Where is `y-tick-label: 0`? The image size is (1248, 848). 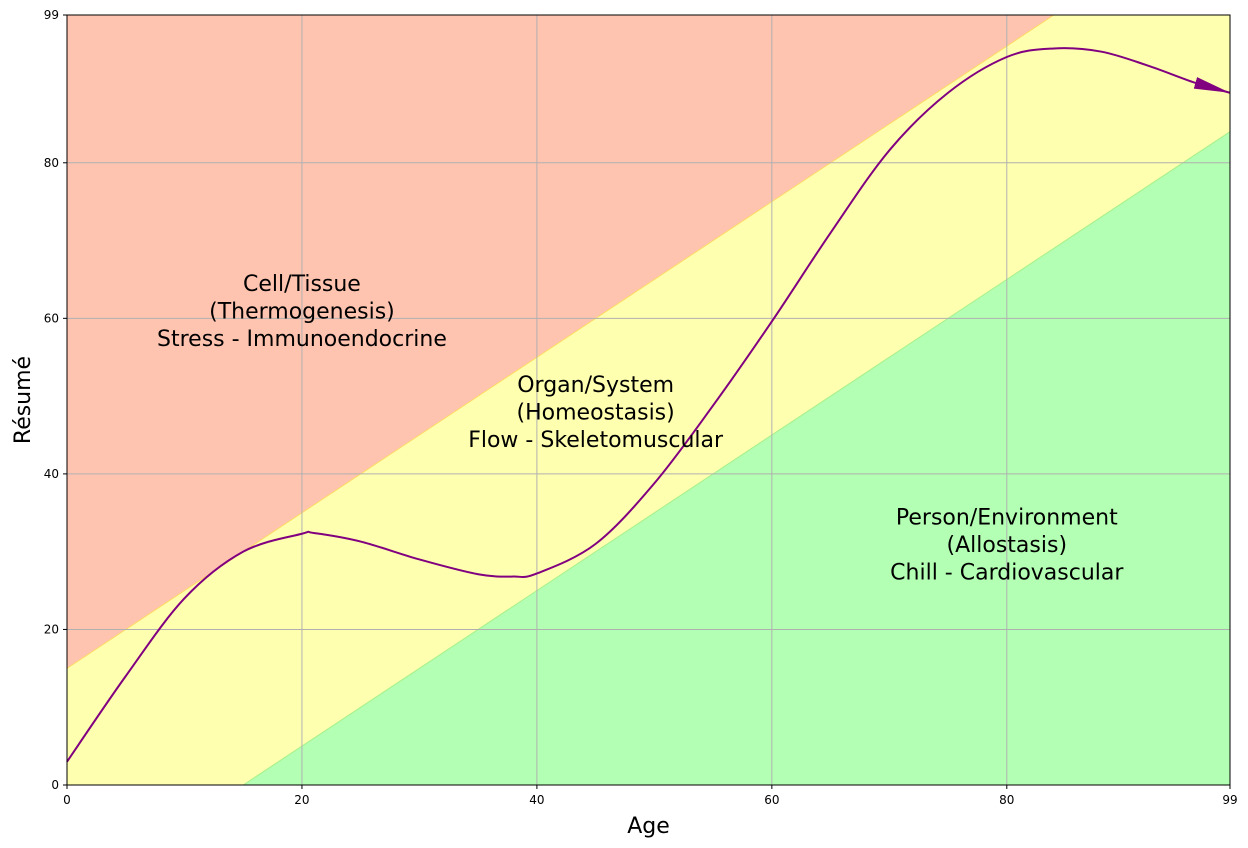 y-tick-label: 0 is located at coordinates (55, 785).